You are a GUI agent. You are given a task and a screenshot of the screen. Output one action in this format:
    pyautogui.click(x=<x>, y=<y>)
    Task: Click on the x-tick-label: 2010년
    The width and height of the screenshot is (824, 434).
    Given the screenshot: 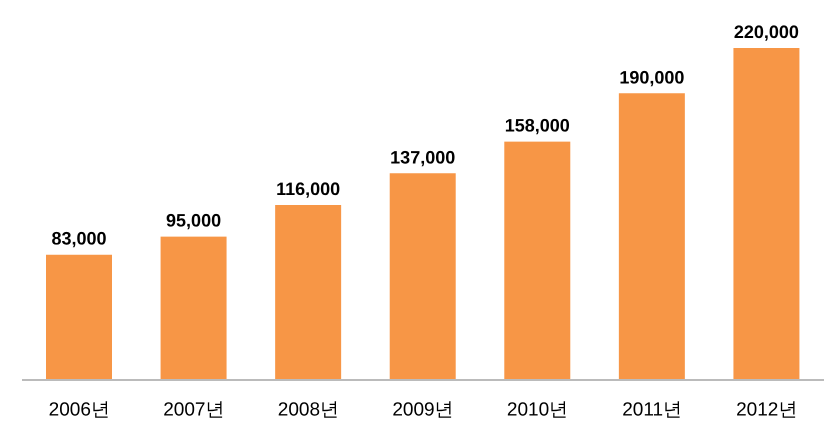 What is the action you would take?
    pyautogui.click(x=537, y=409)
    